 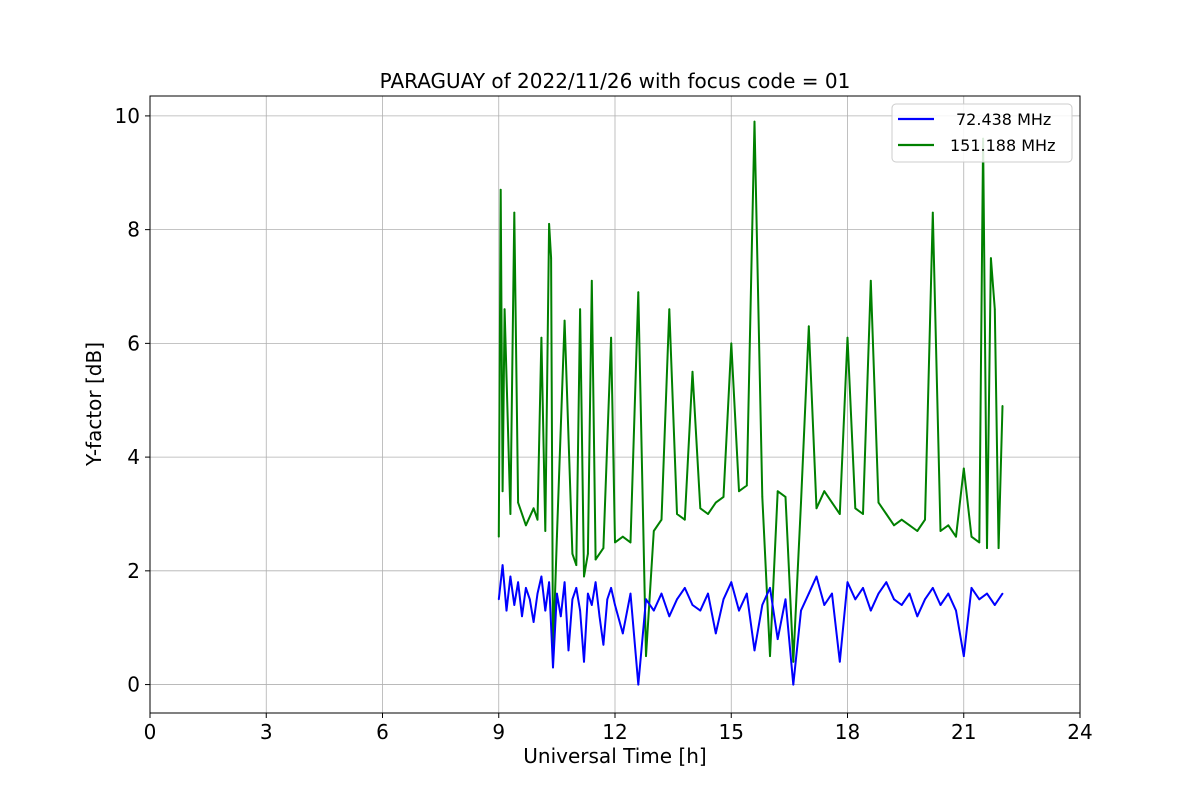 I want to click on legend-label-151mhz: 151.188 MHz, so click(x=1002, y=145).